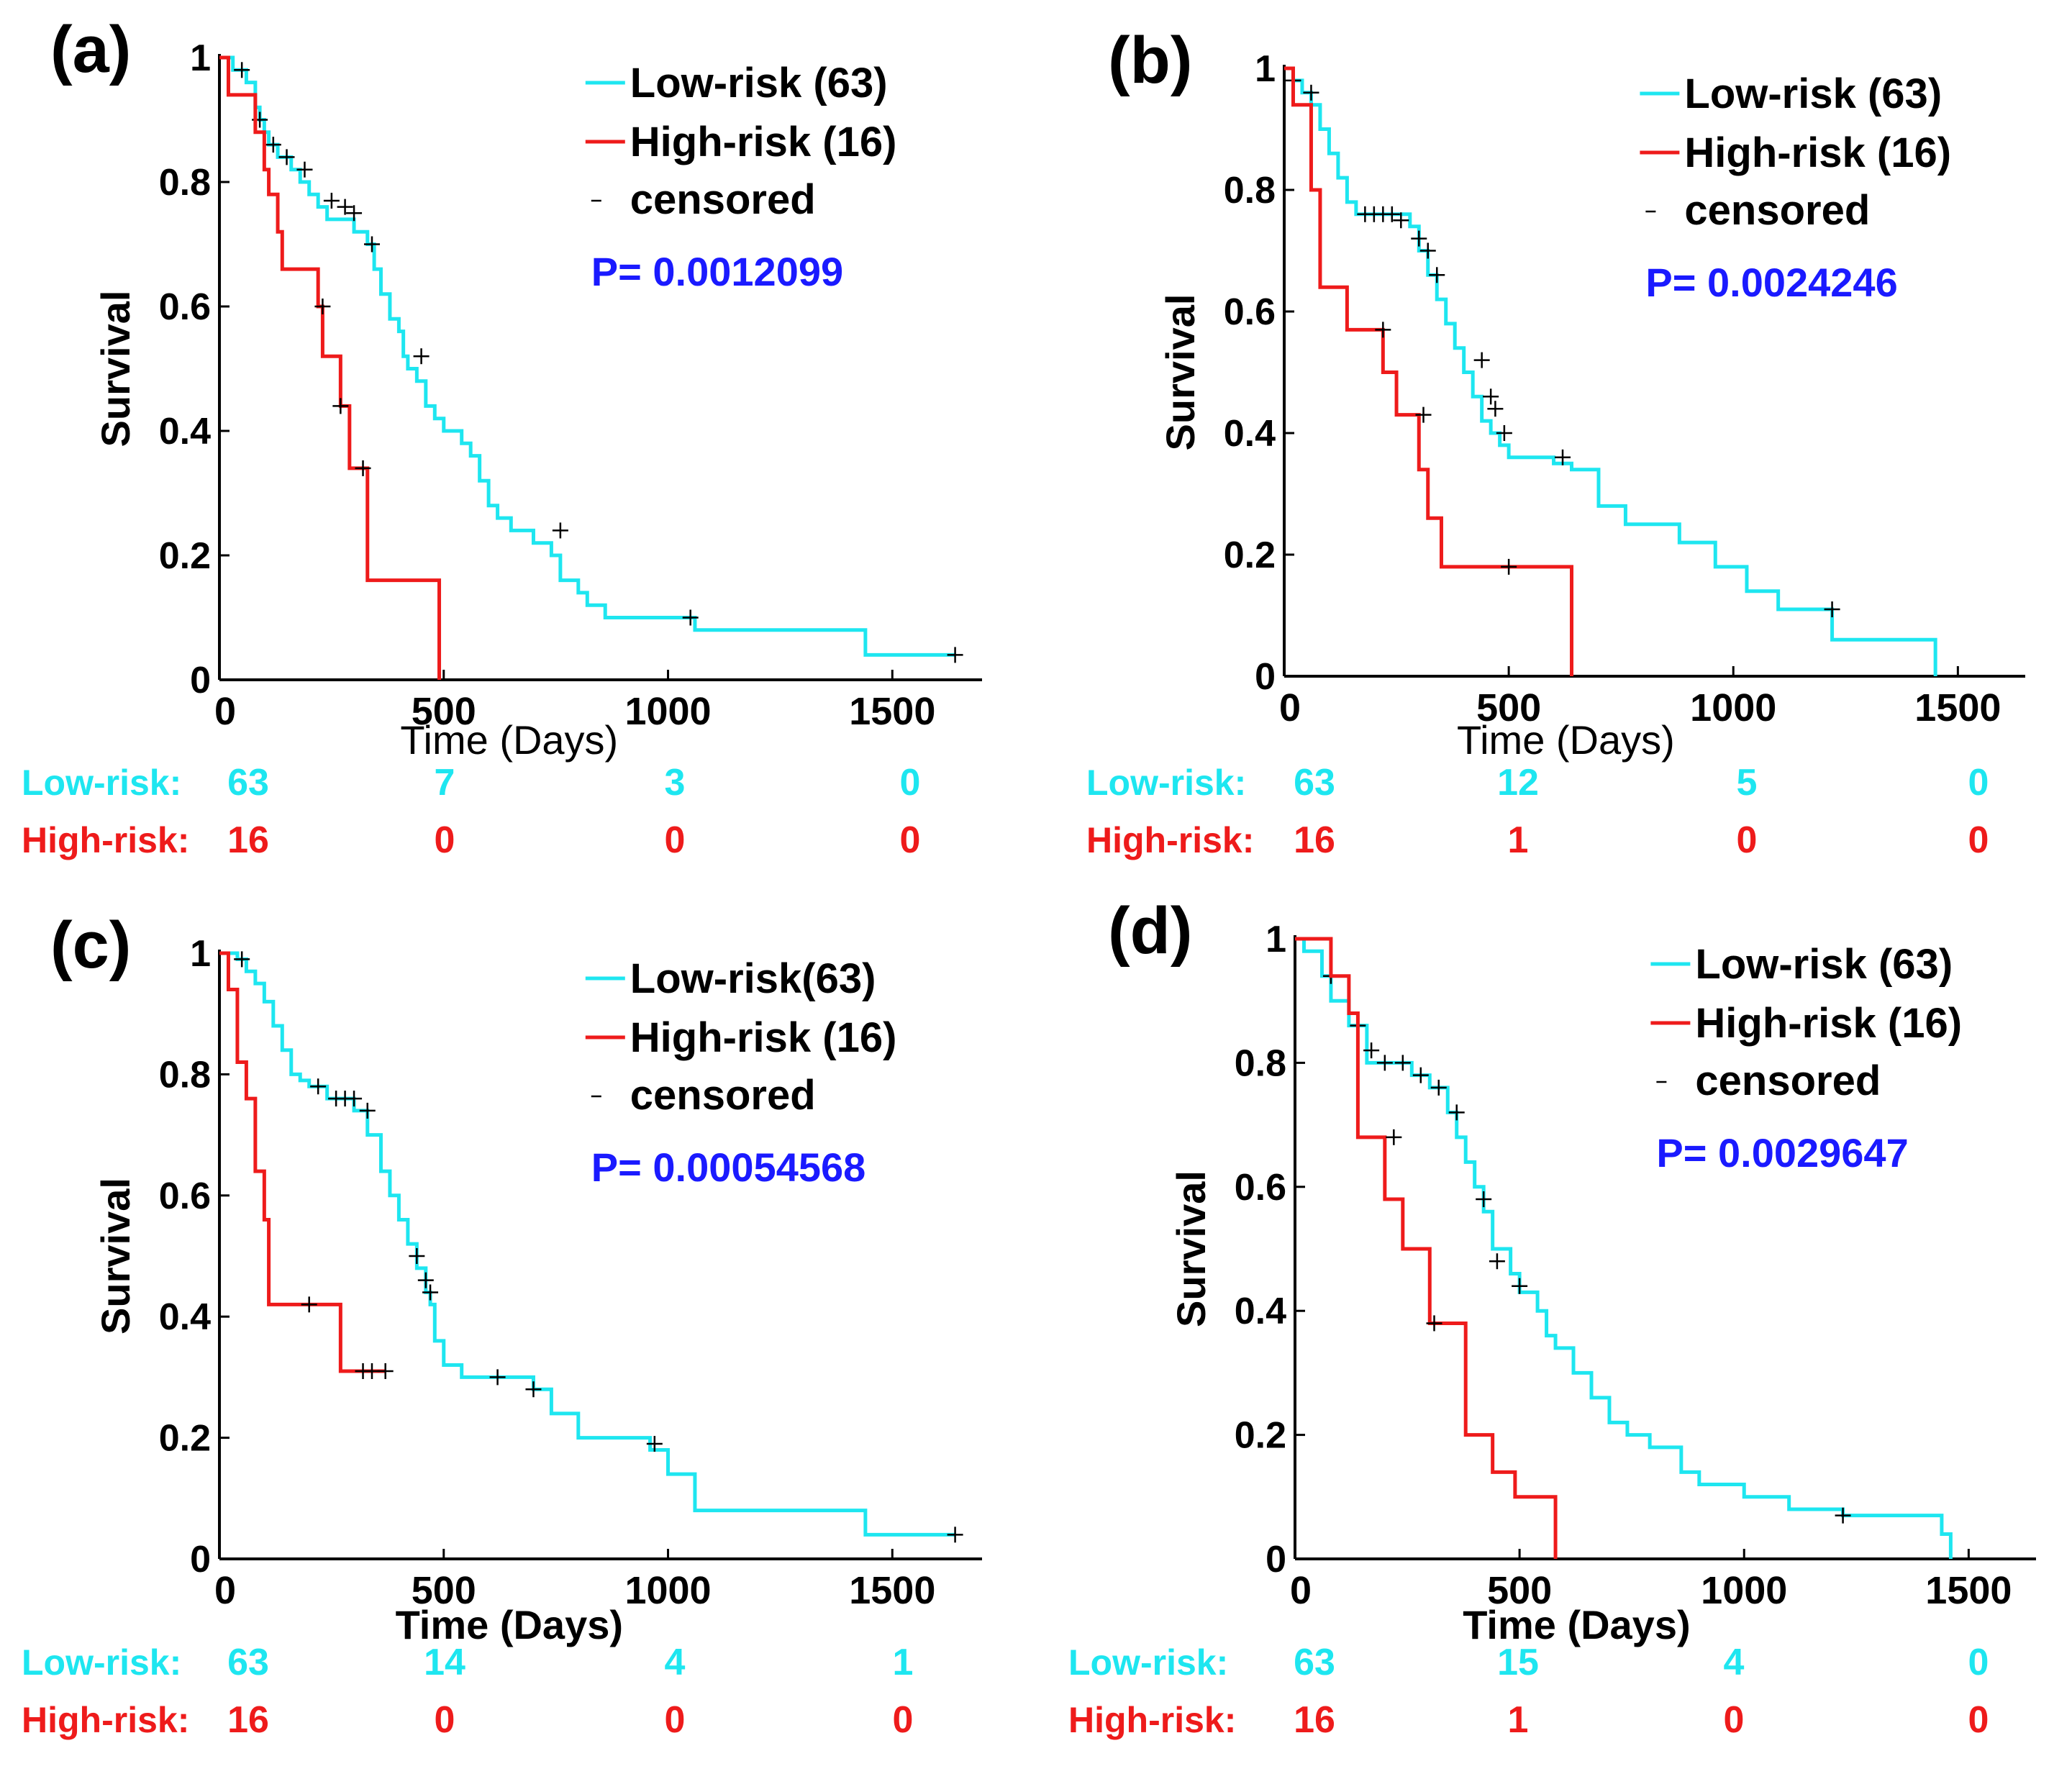 This screenshot has height=1774, width=2072. Describe the element at coordinates (1735, 1662) in the screenshot. I see `risk-count-low: 4` at that location.